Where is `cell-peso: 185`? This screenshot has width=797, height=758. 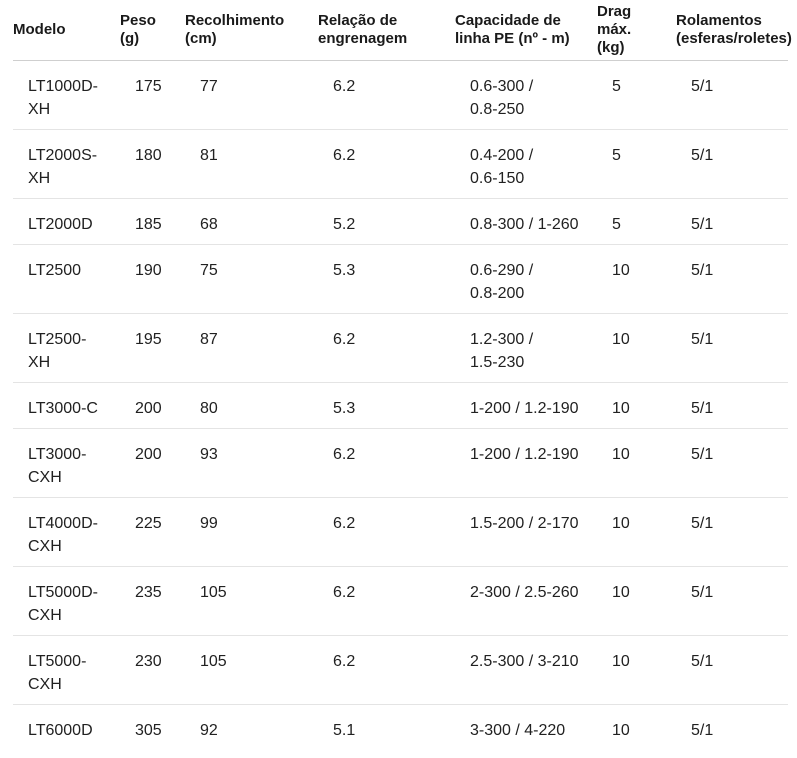 cell-peso: 185 is located at coordinates (152, 221).